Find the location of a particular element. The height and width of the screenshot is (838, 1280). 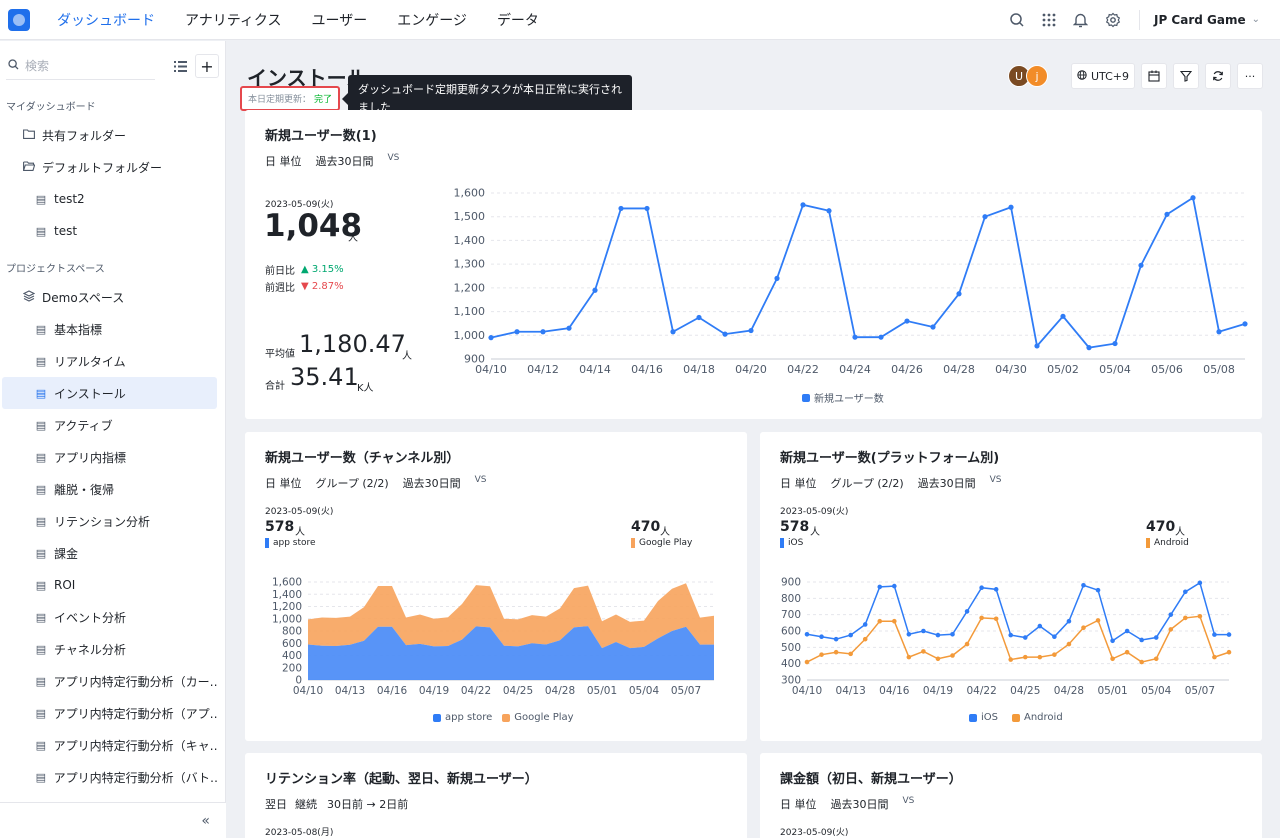

sidebar-item-test2: ▤ test2 is located at coordinates (109, 199).